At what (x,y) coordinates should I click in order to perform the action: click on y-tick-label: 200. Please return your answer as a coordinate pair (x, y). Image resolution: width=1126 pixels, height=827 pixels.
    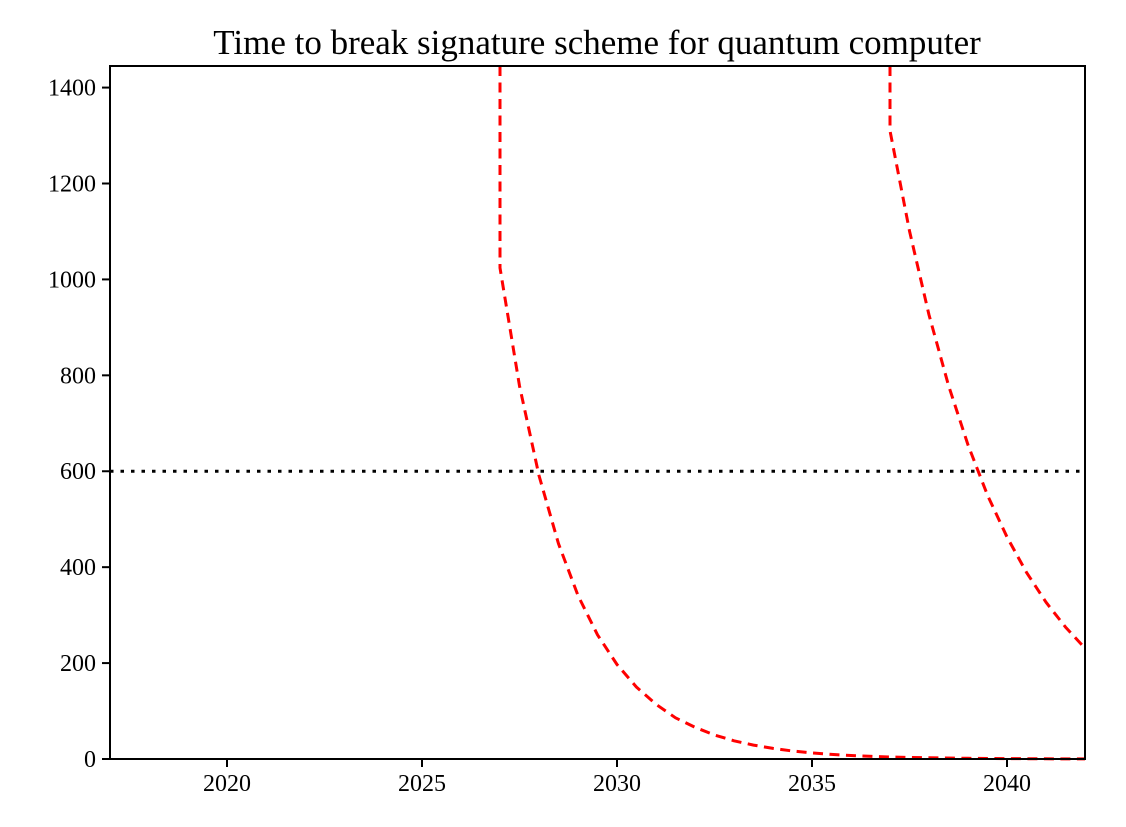
    Looking at the image, I should click on (78, 664).